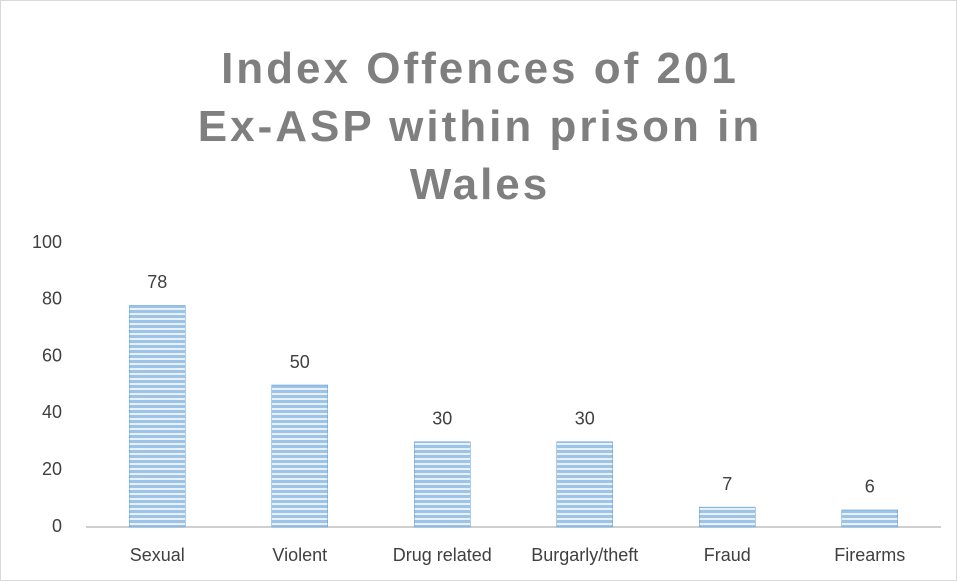 The width and height of the screenshot is (957, 581). I want to click on x-tick-label: Fraud, so click(727, 555).